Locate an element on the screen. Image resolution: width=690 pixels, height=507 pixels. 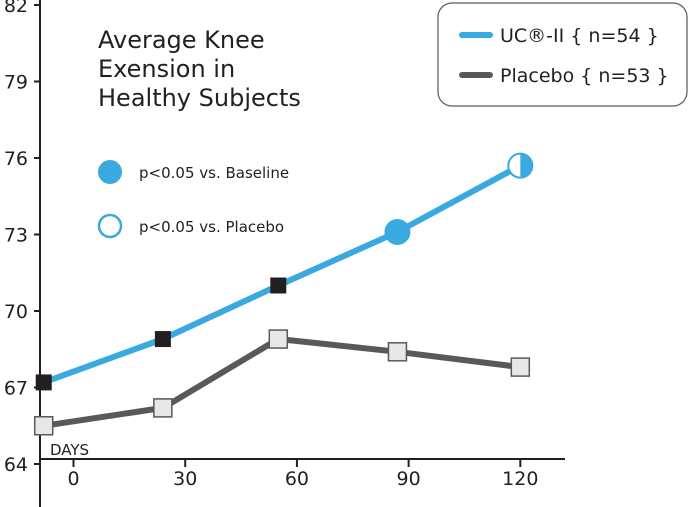
x-tick-label: 0 is located at coordinates (73, 479).